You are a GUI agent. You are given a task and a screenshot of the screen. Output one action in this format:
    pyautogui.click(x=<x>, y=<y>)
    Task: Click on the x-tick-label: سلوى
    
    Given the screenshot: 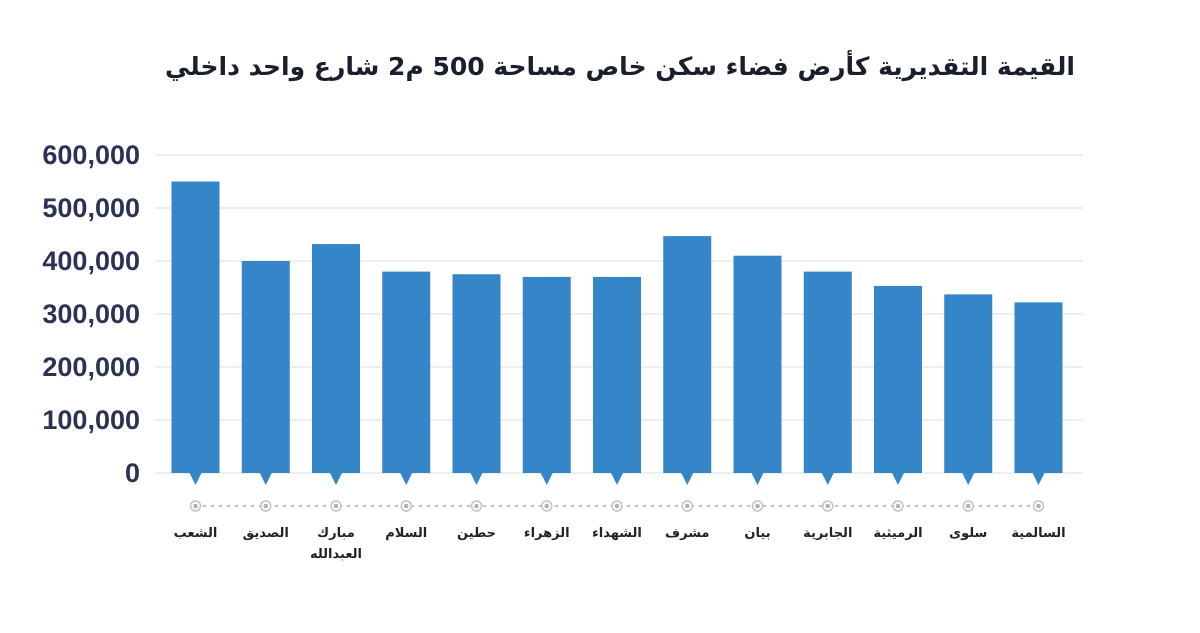 What is the action you would take?
    pyautogui.click(x=968, y=533)
    